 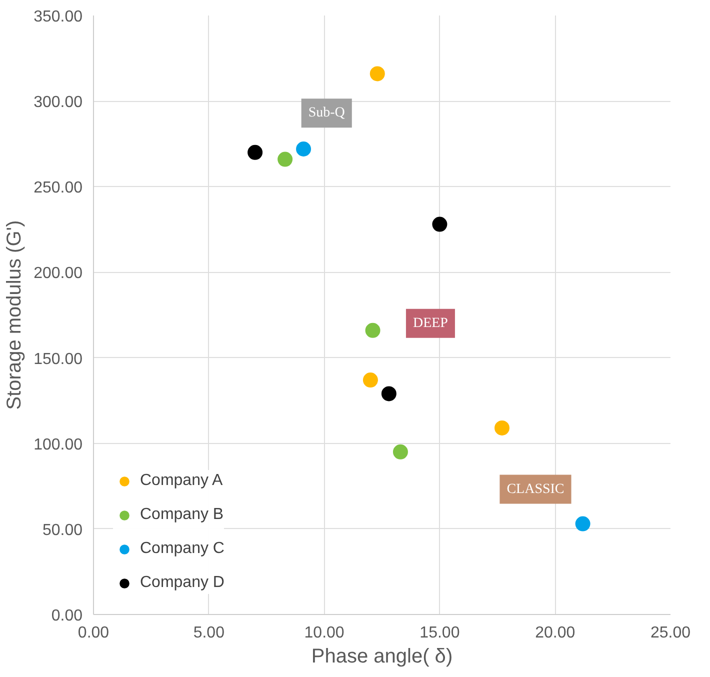 I want to click on y-axis-title: Storage modulus (G'), so click(x=15, y=315).